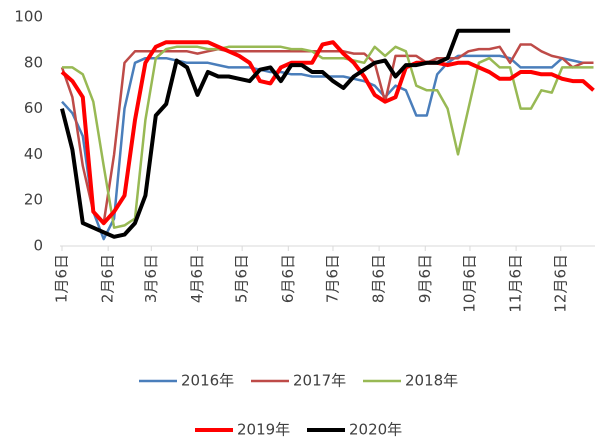 Image resolution: width=595 pixels, height=444 pixels. Describe the element at coordinates (425, 278) in the screenshot. I see `x-tick-label: 9月6日` at that location.